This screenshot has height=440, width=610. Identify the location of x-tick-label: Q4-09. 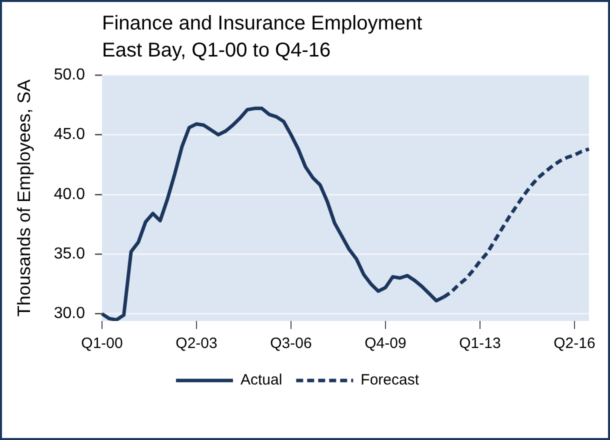
(385, 343).